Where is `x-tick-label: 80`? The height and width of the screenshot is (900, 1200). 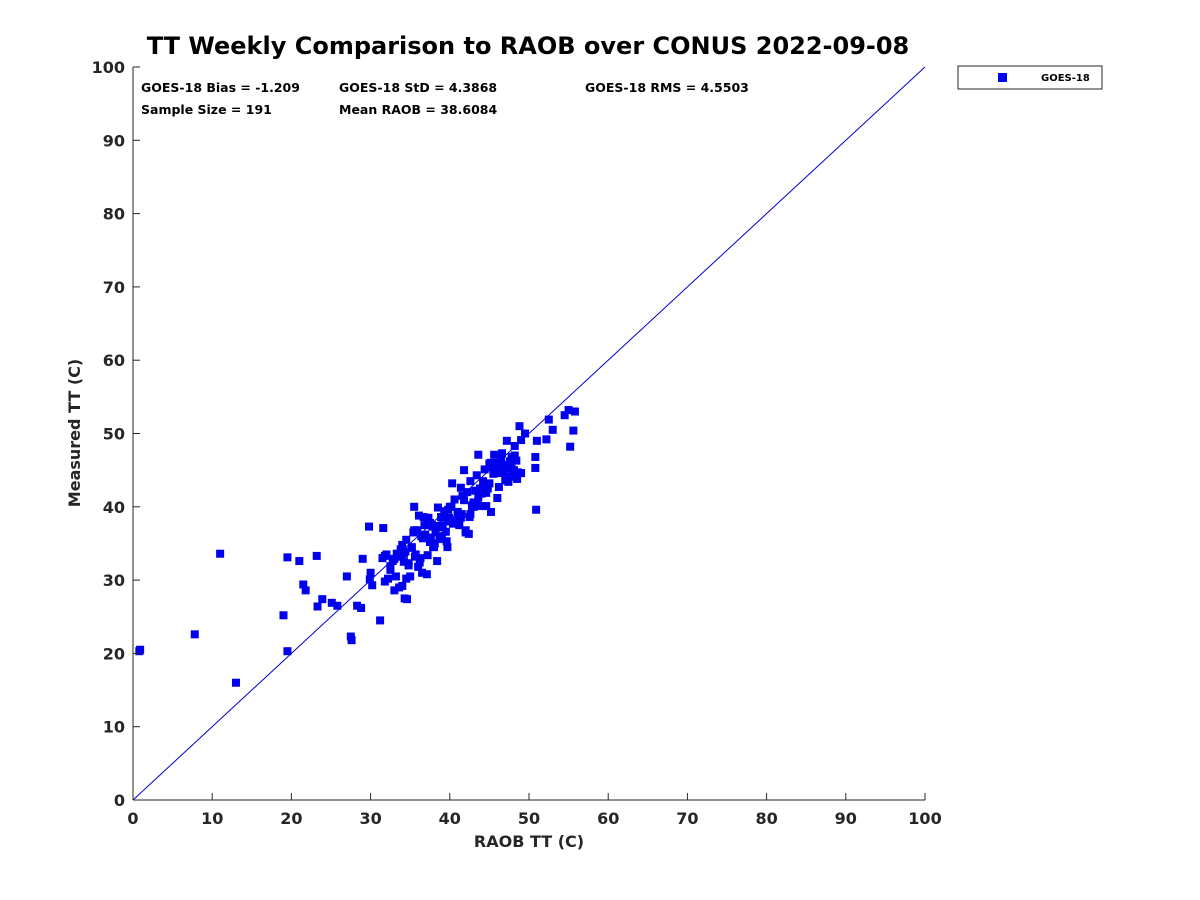 x-tick-label: 80 is located at coordinates (766, 818).